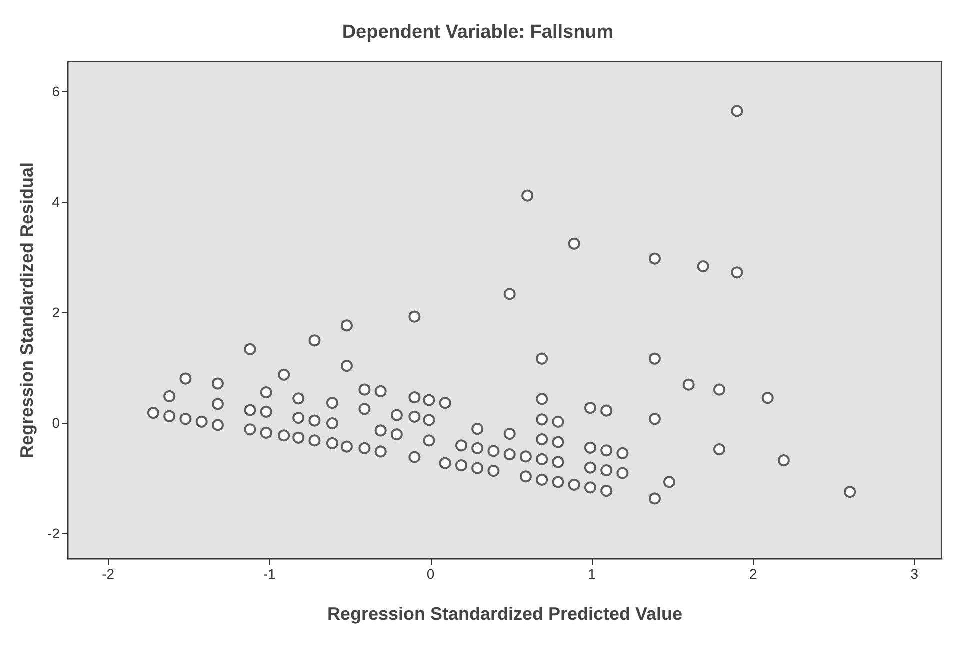  Describe the element at coordinates (56, 423) in the screenshot. I see `y-tick-label: 0` at that location.